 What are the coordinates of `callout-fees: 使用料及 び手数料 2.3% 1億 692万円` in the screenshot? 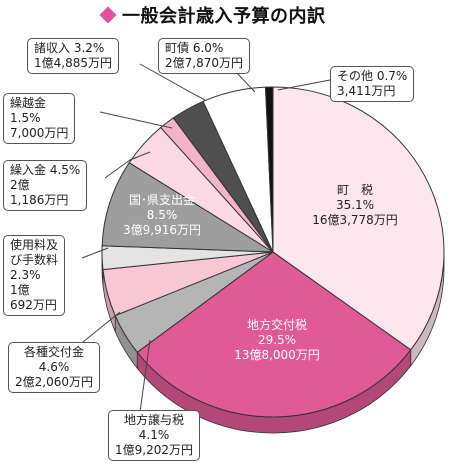 It's located at (34, 275).